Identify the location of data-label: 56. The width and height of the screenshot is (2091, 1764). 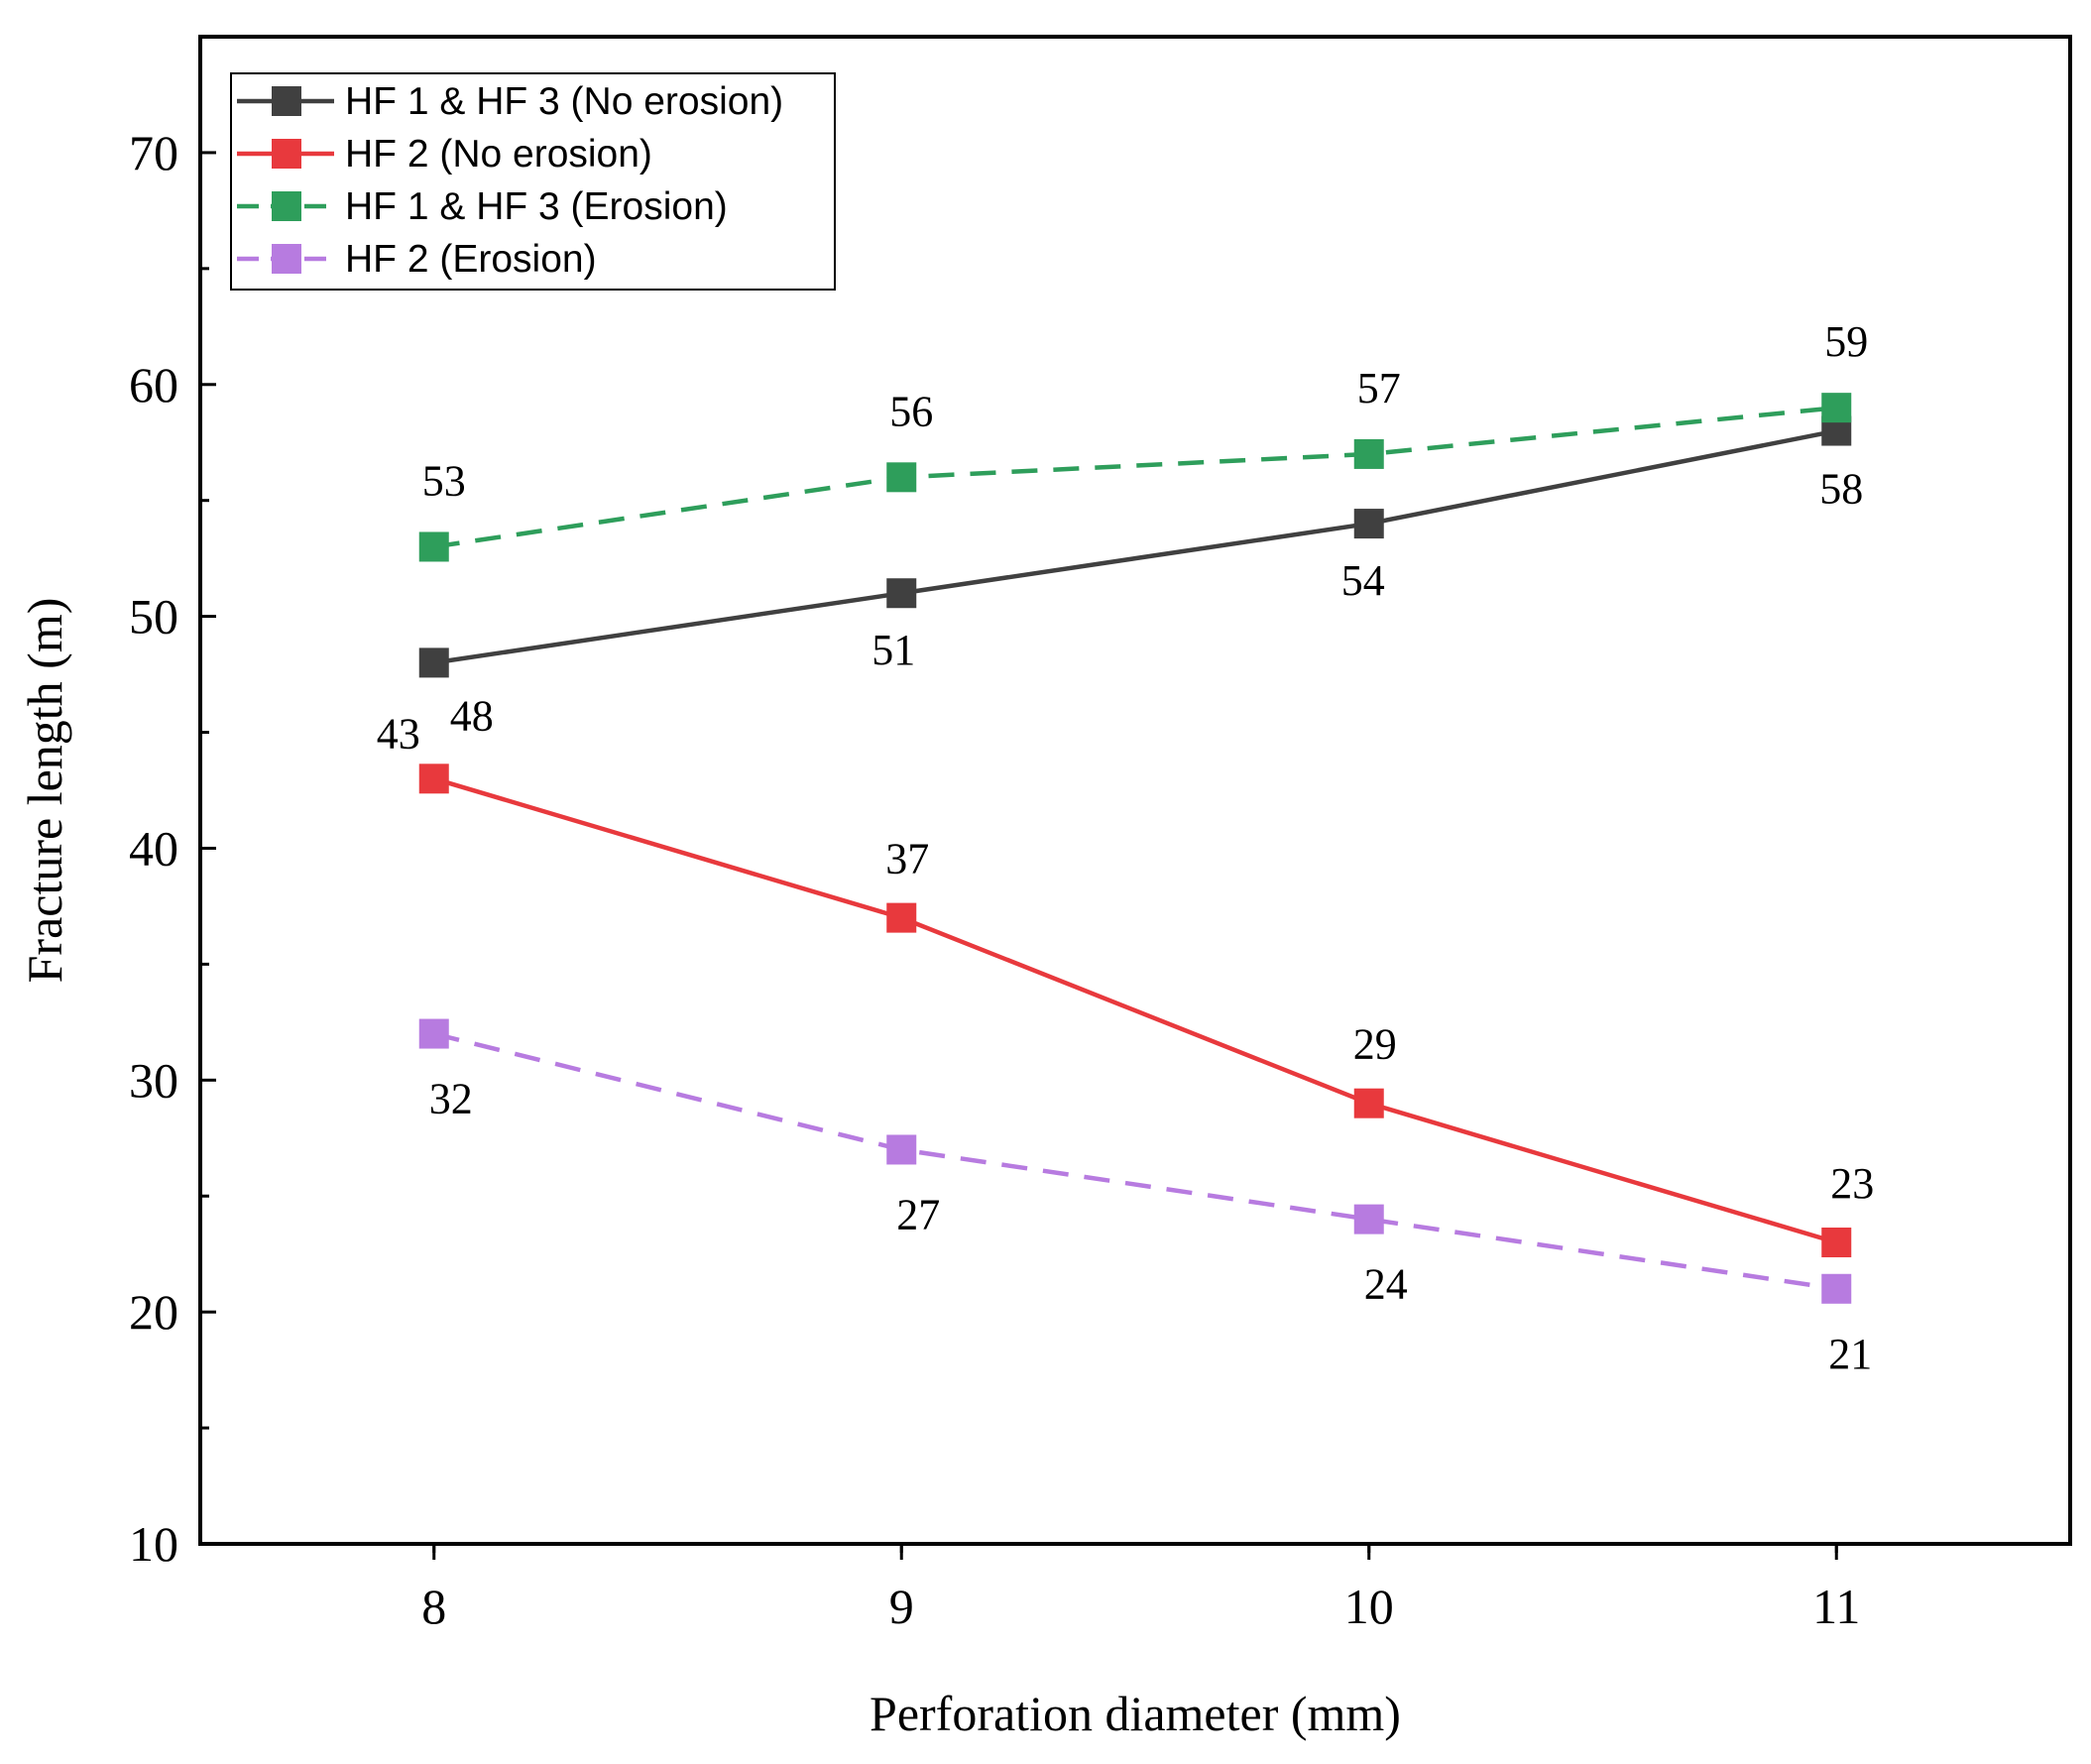
(911, 411).